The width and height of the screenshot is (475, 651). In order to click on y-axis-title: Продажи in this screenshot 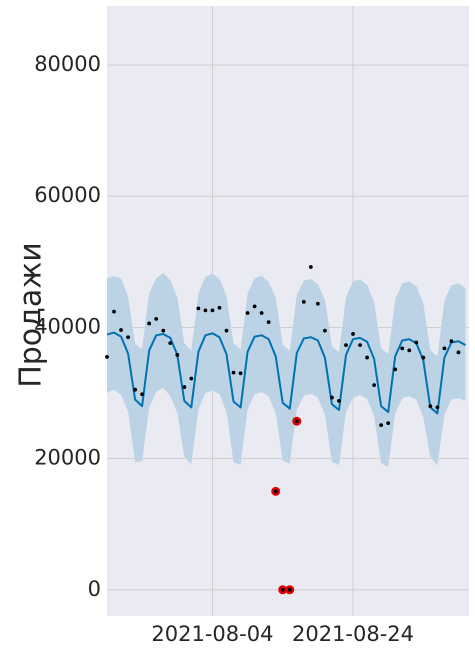, I will do `click(31, 315)`.